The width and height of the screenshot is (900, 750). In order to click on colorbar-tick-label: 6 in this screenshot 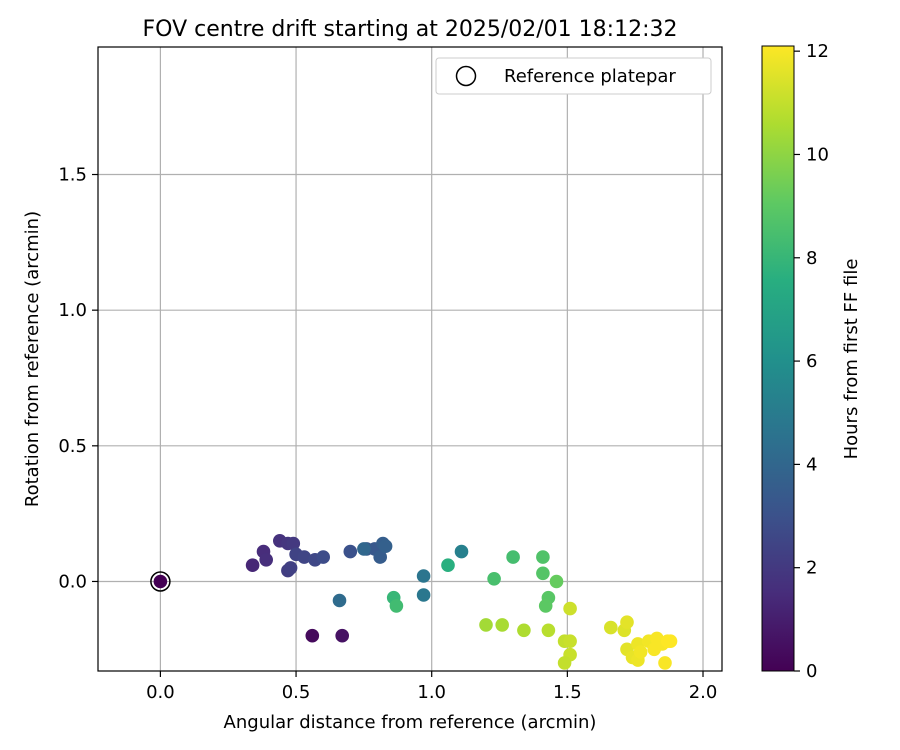, I will do `click(811, 361)`.